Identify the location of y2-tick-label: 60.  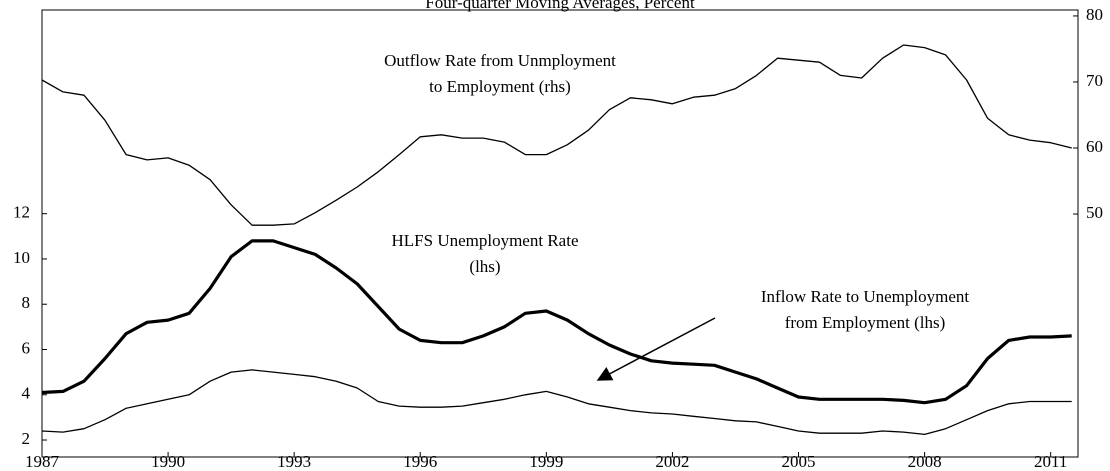
(1094, 146).